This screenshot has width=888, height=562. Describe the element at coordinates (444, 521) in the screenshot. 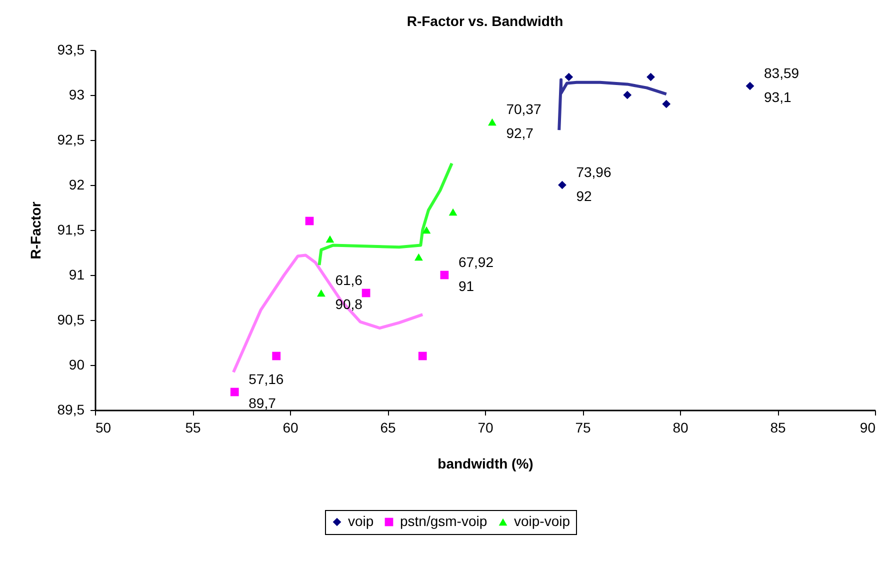

I see `legend-label: pstn/gsm-voip` at that location.